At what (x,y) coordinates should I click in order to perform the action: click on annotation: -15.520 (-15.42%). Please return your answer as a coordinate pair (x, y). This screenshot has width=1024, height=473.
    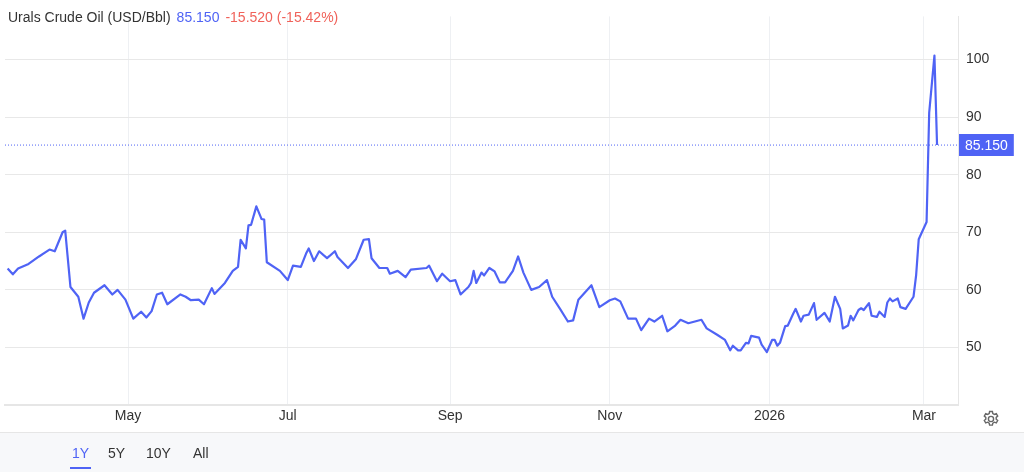
    Looking at the image, I should click on (282, 17).